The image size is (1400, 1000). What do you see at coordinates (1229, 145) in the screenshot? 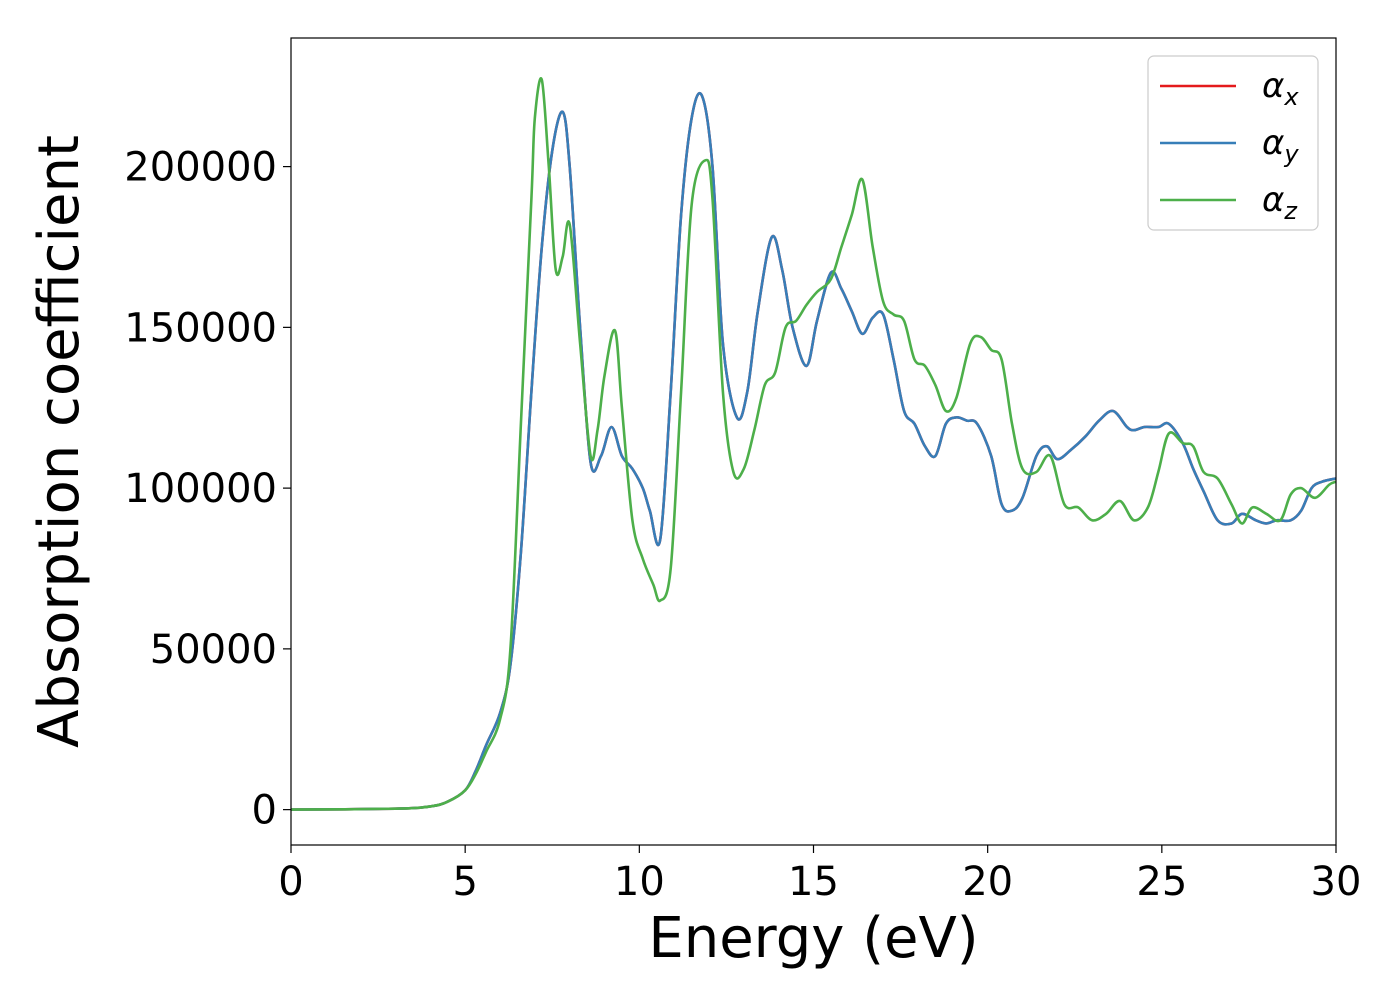
I see `legend-entry-alpha-y: αy` at bounding box center [1229, 145].